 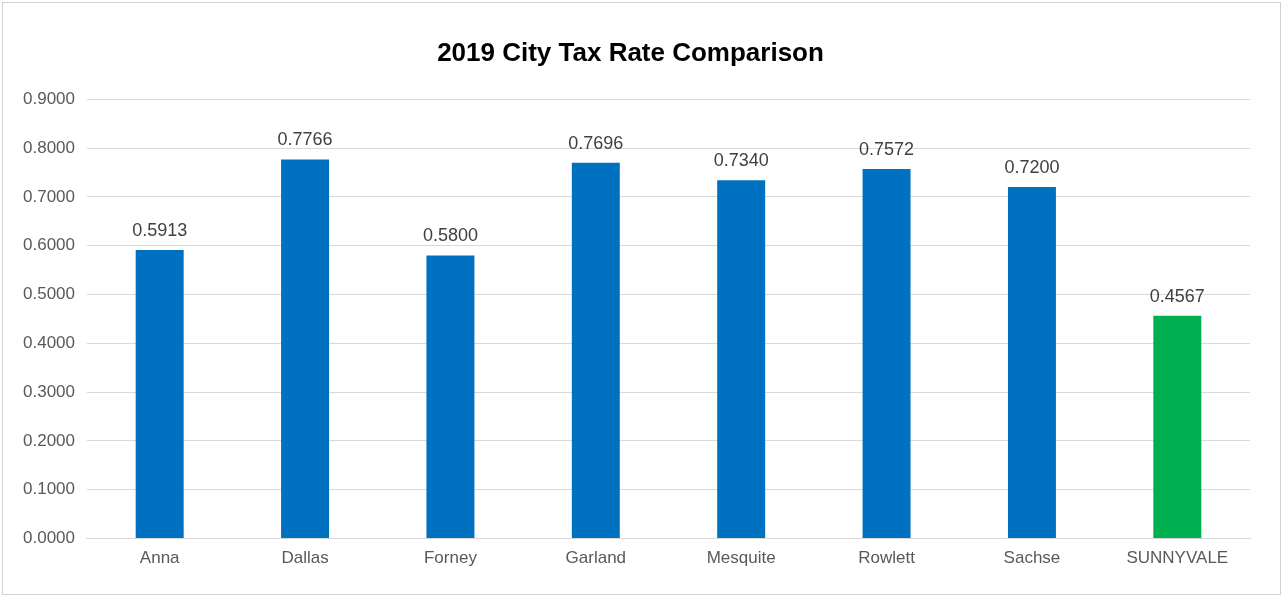 What do you see at coordinates (160, 558) in the screenshot?
I see `x-tick-label: Anna` at bounding box center [160, 558].